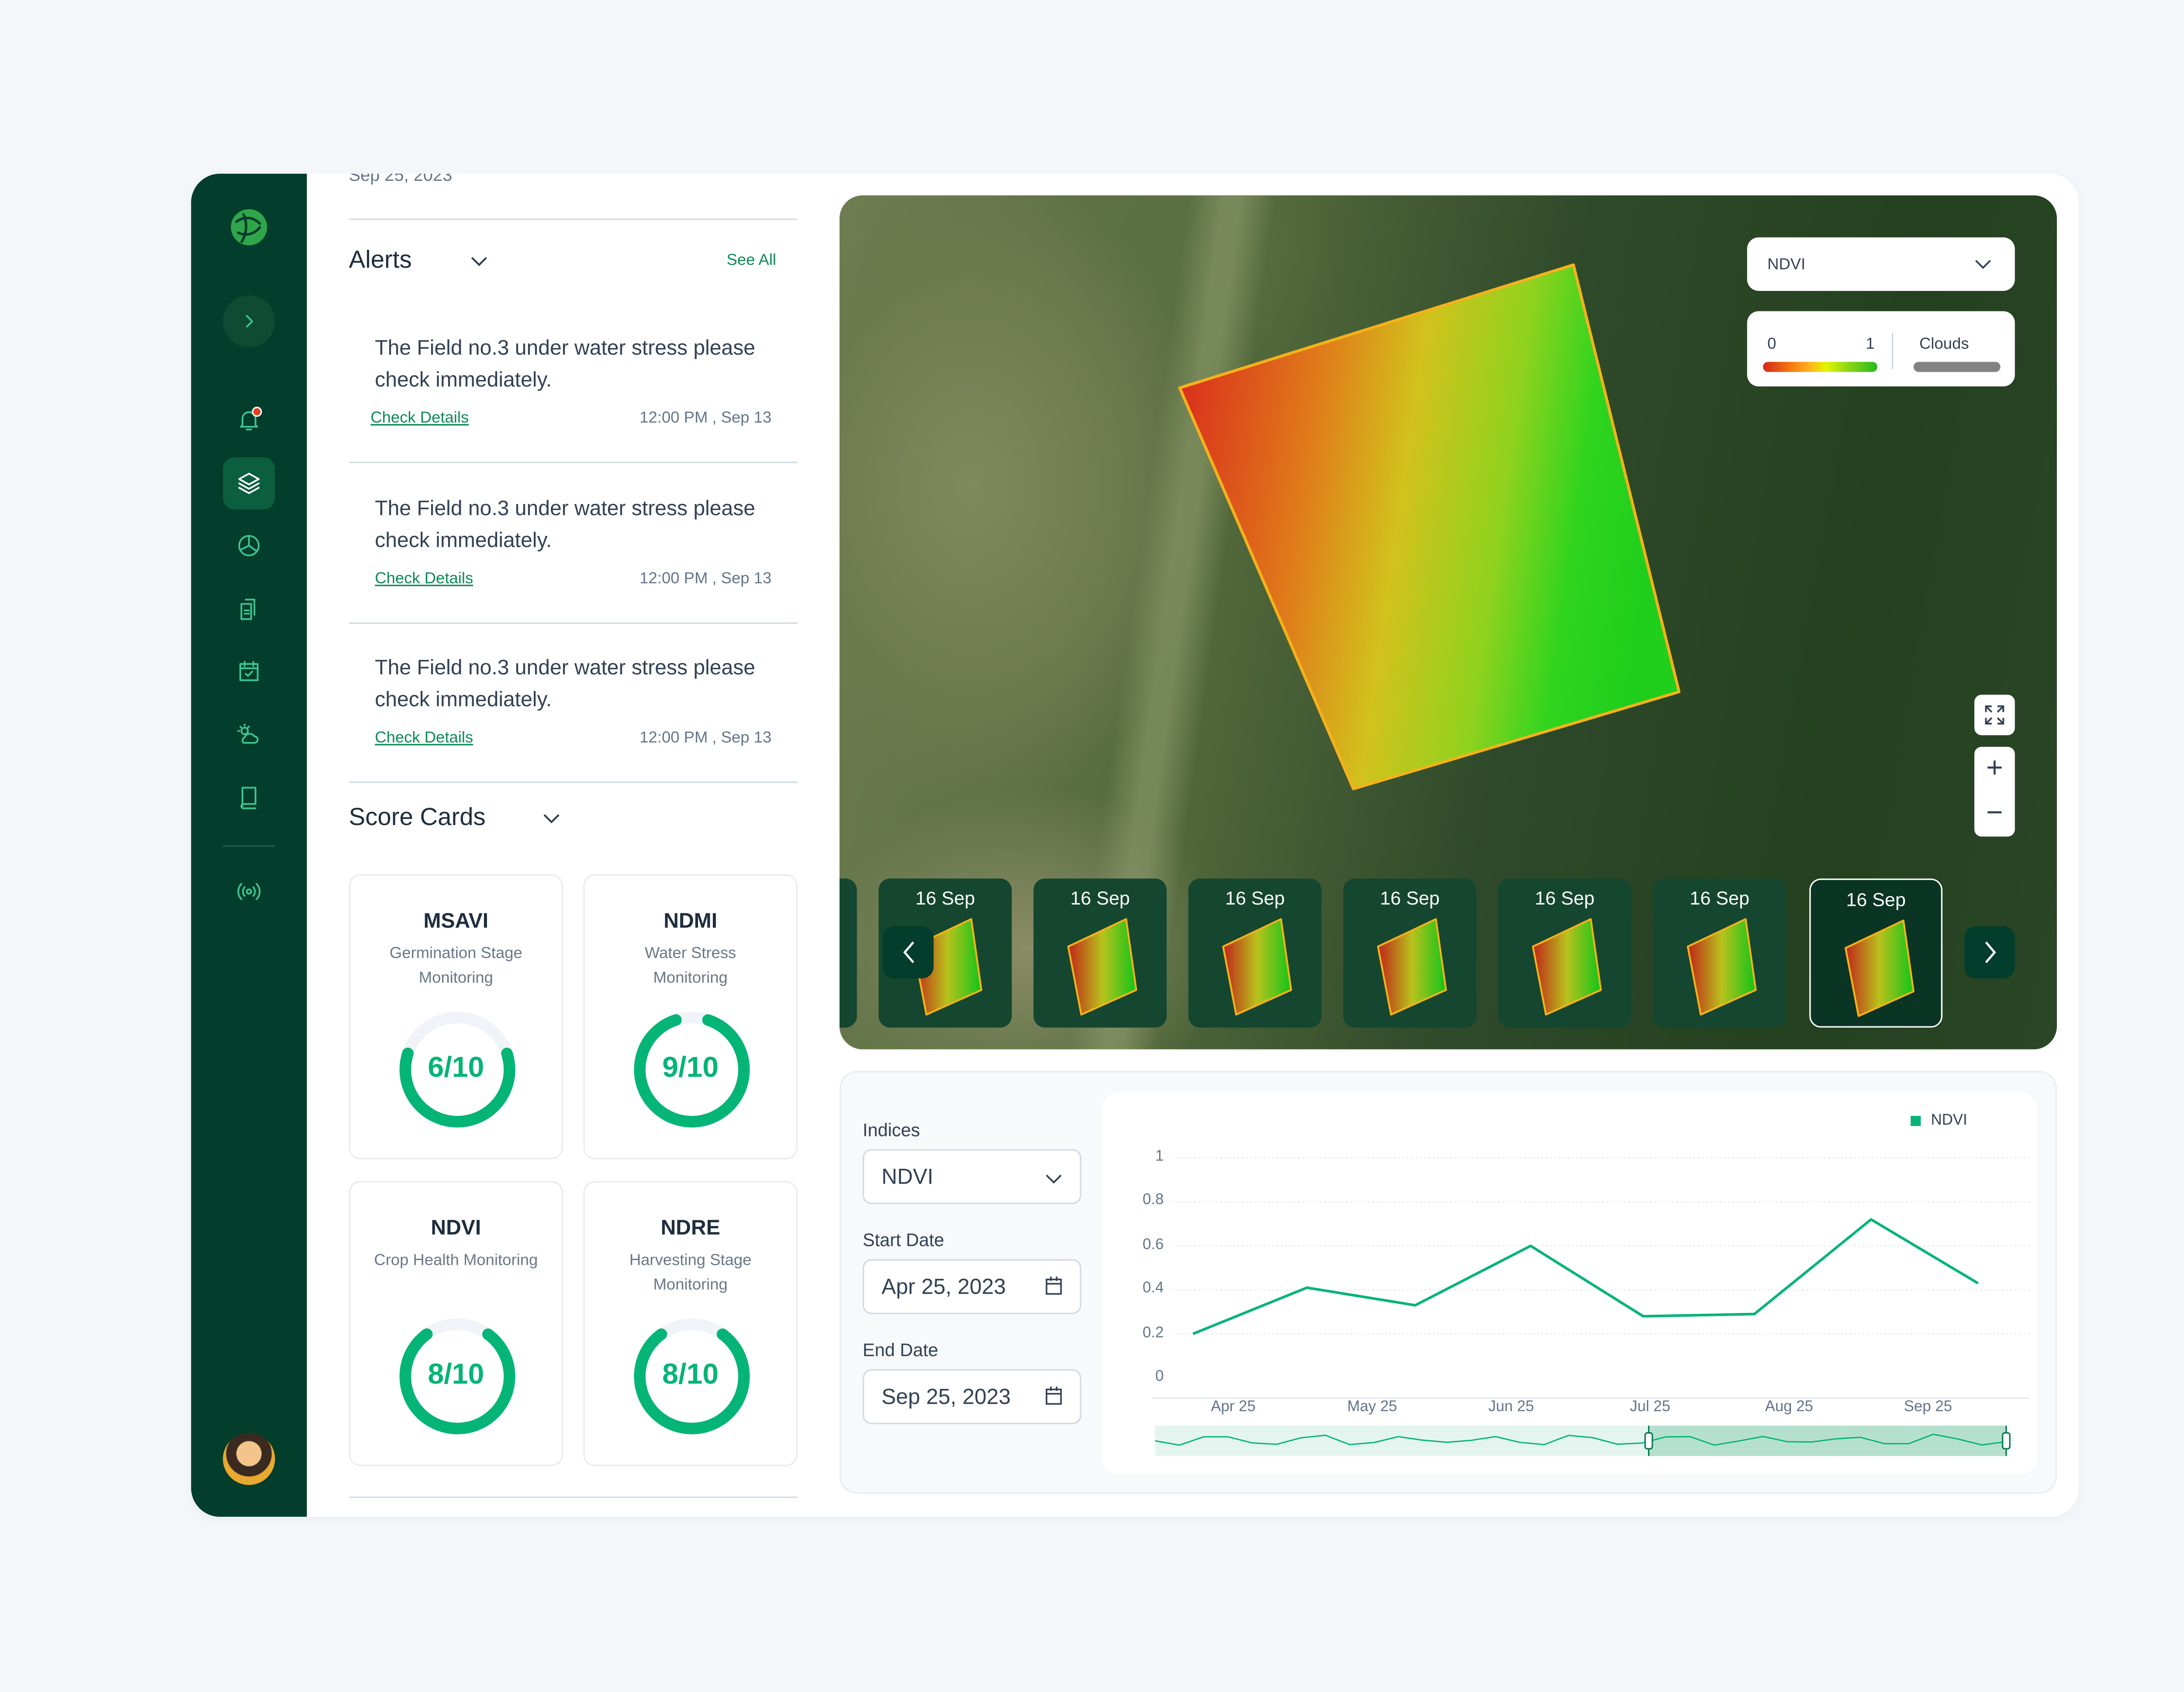 The height and width of the screenshot is (1692, 2184). Describe the element at coordinates (249, 609) in the screenshot. I see `sidebar-item-reports` at that location.